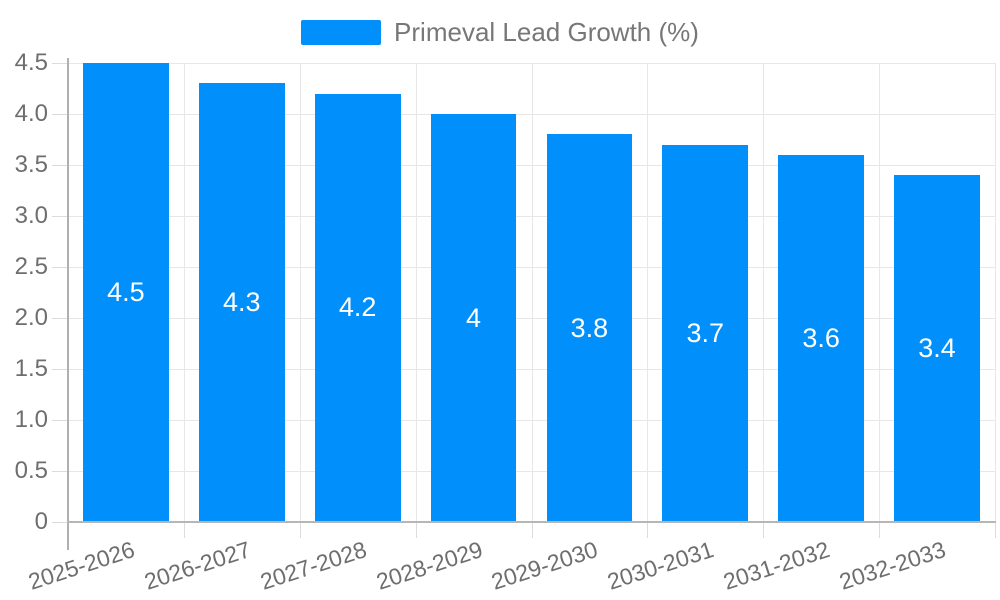  What do you see at coordinates (81, 565) in the screenshot?
I see `x-axis-tick-label: 2025-2026` at bounding box center [81, 565].